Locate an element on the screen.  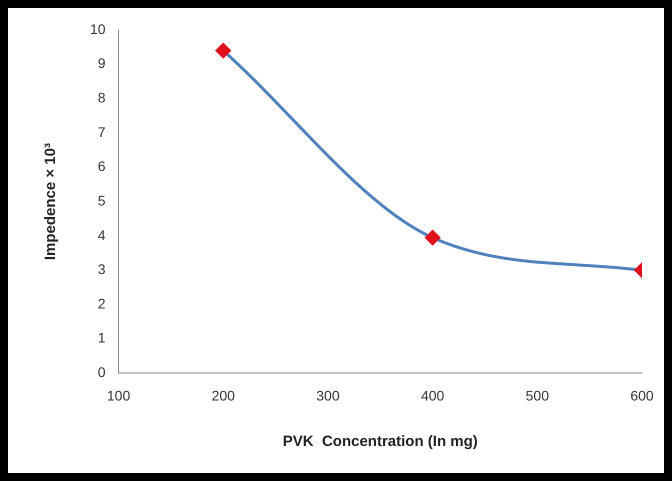
y-tick-label: 5 is located at coordinates (102, 200).